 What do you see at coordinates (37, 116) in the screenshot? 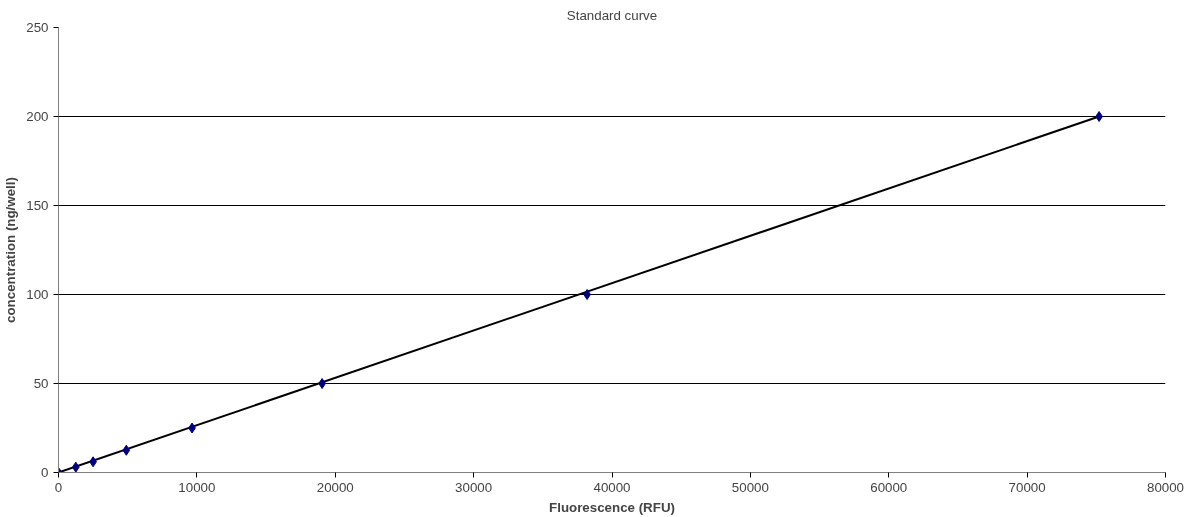
I see `y-tick-label: 200` at bounding box center [37, 116].